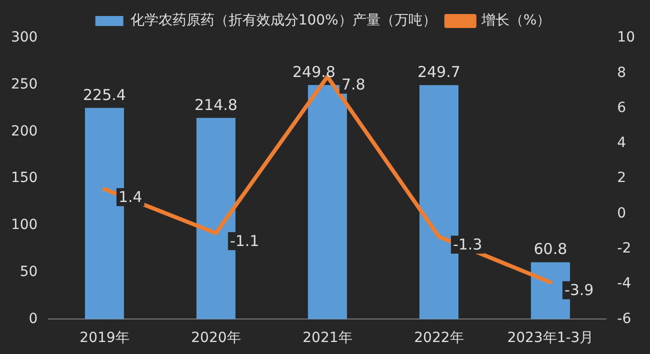  I want to click on y-tick-label: 50, so click(29, 272).